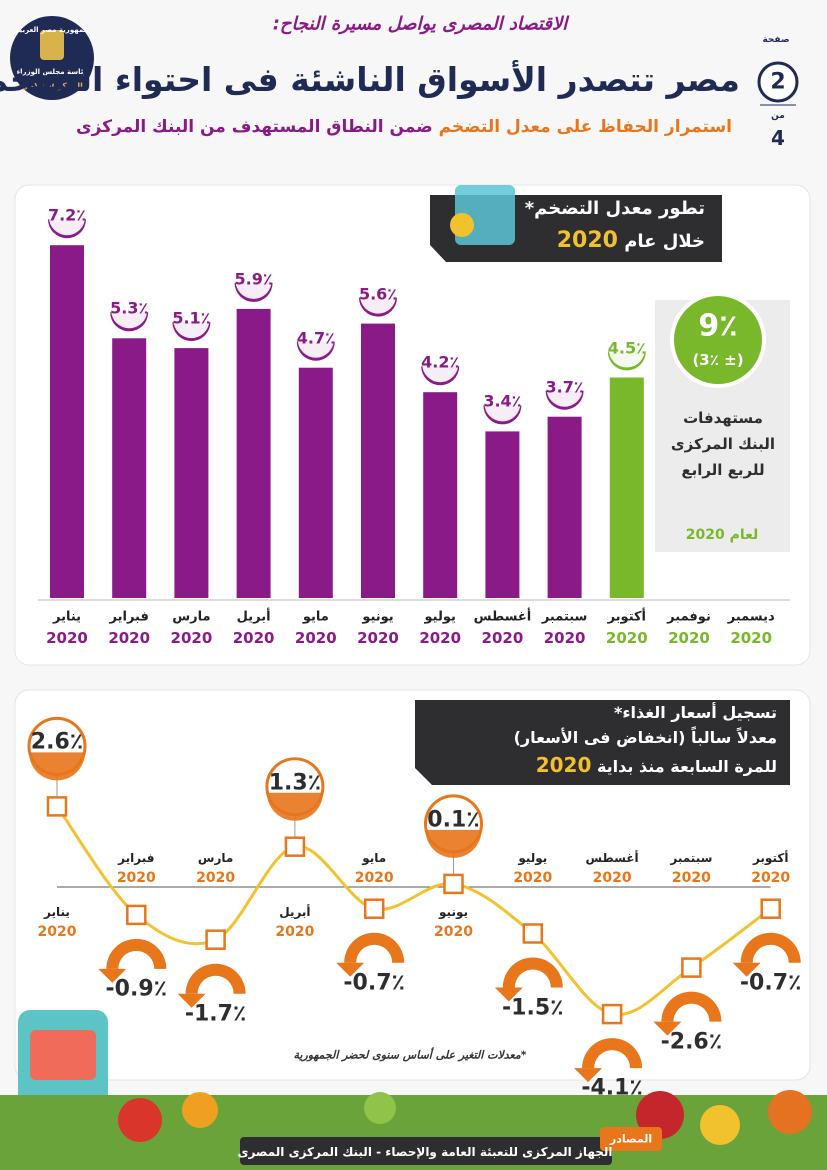 This screenshot has height=1170, width=827. What do you see at coordinates (776, 40) in the screenshot?
I see `page-label: صفحة` at bounding box center [776, 40].